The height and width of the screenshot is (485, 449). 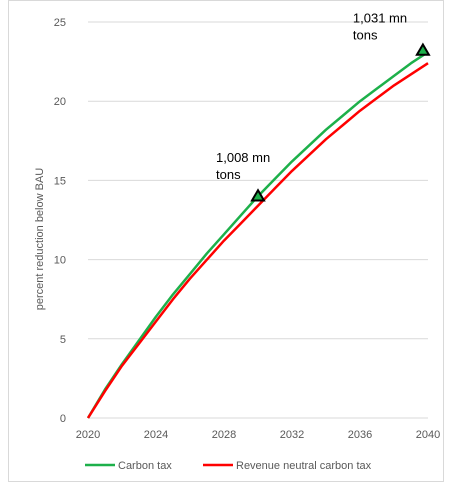 I want to click on legend-label: Revenue neutral carbon tax, so click(x=304, y=466).